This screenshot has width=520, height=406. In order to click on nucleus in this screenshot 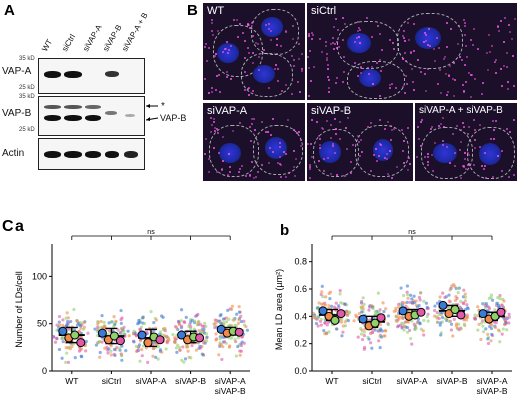, I will do `click(428, 38)`.